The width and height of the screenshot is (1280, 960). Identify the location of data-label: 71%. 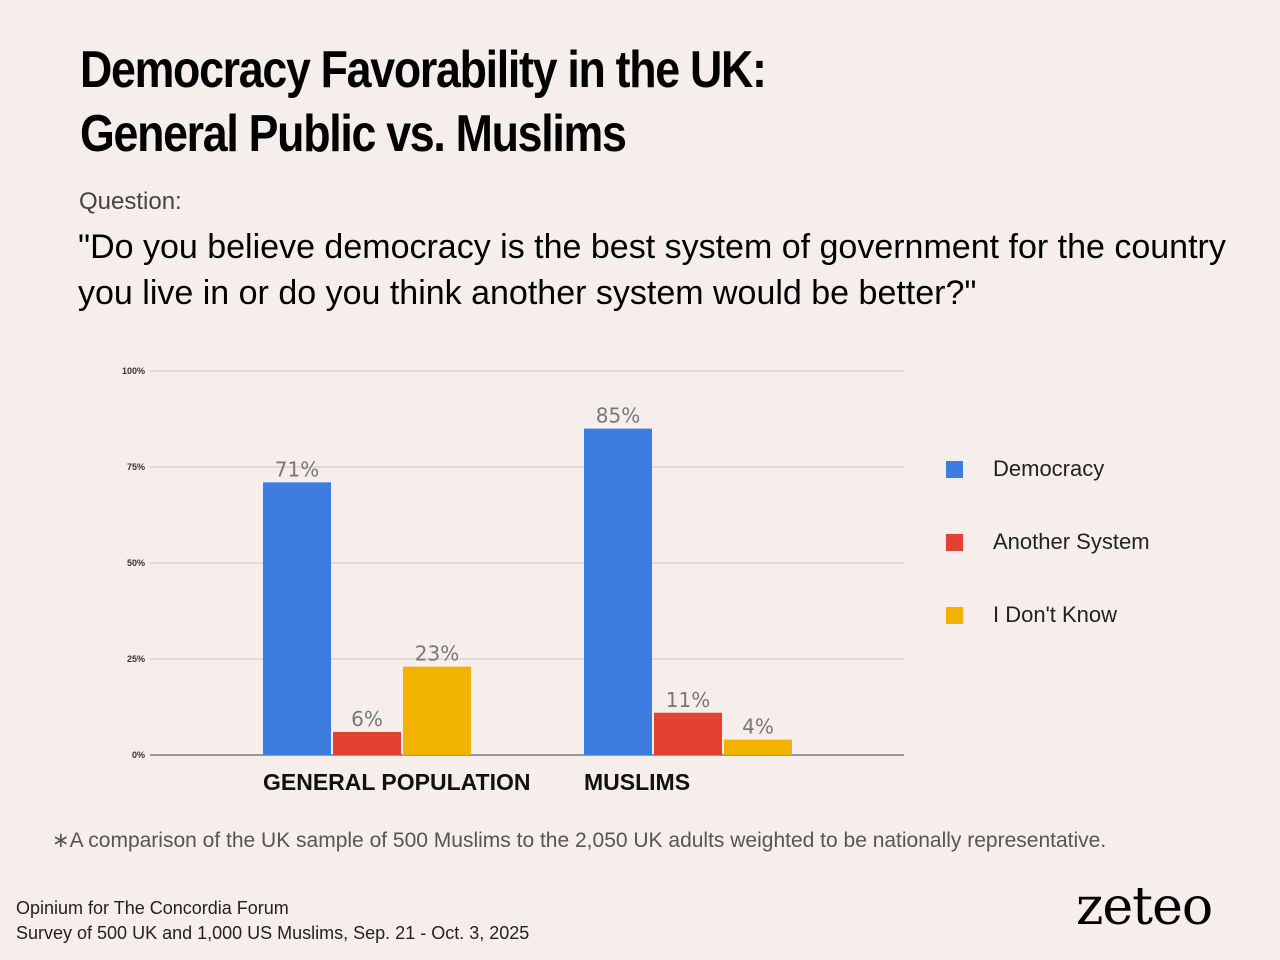
(297, 469).